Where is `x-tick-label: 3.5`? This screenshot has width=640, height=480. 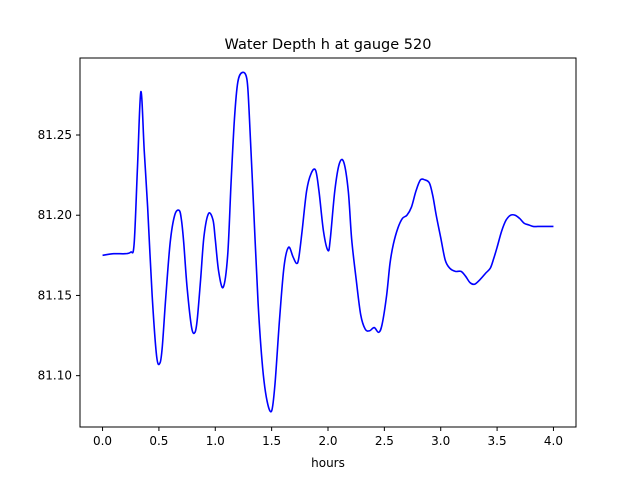 x-tick-label: 3.5 is located at coordinates (497, 441).